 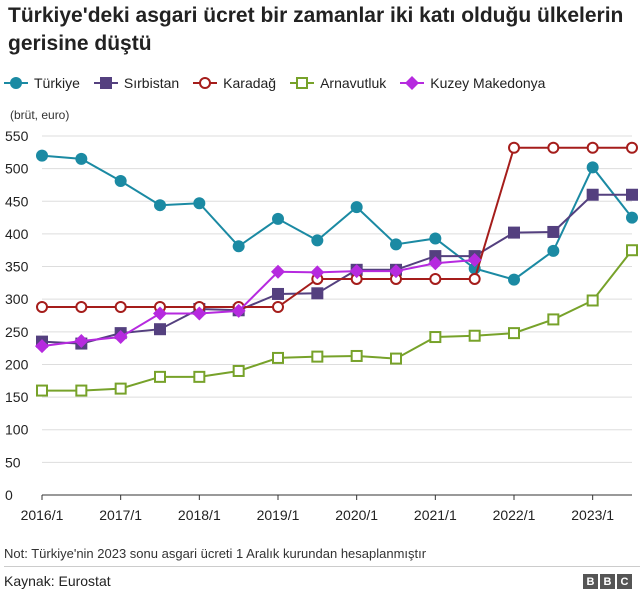 I want to click on chart-source: Kaynak: Eurostat, so click(x=57, y=581).